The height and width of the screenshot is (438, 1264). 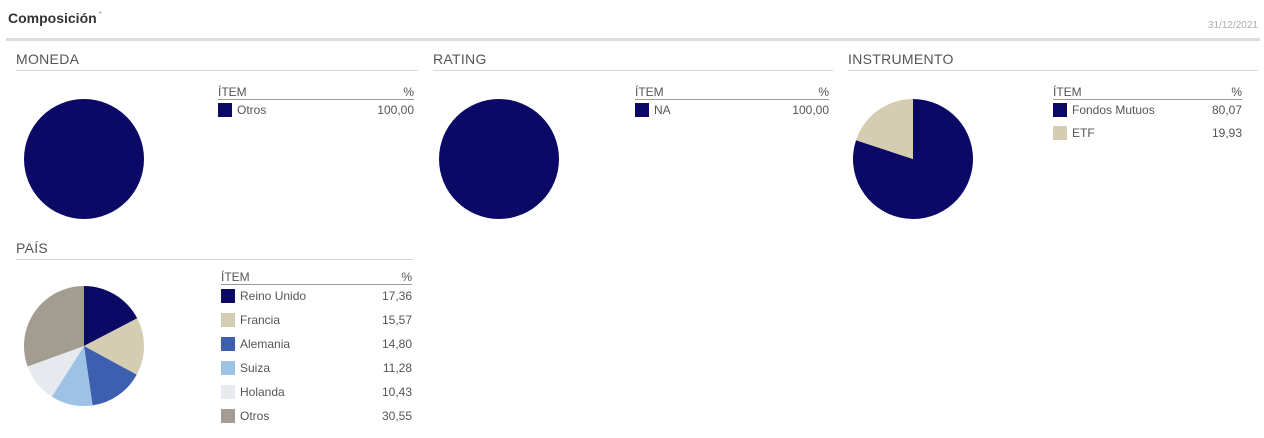 I want to click on pais-legend-row-suiza: Suiza 11,28, so click(x=316, y=369).